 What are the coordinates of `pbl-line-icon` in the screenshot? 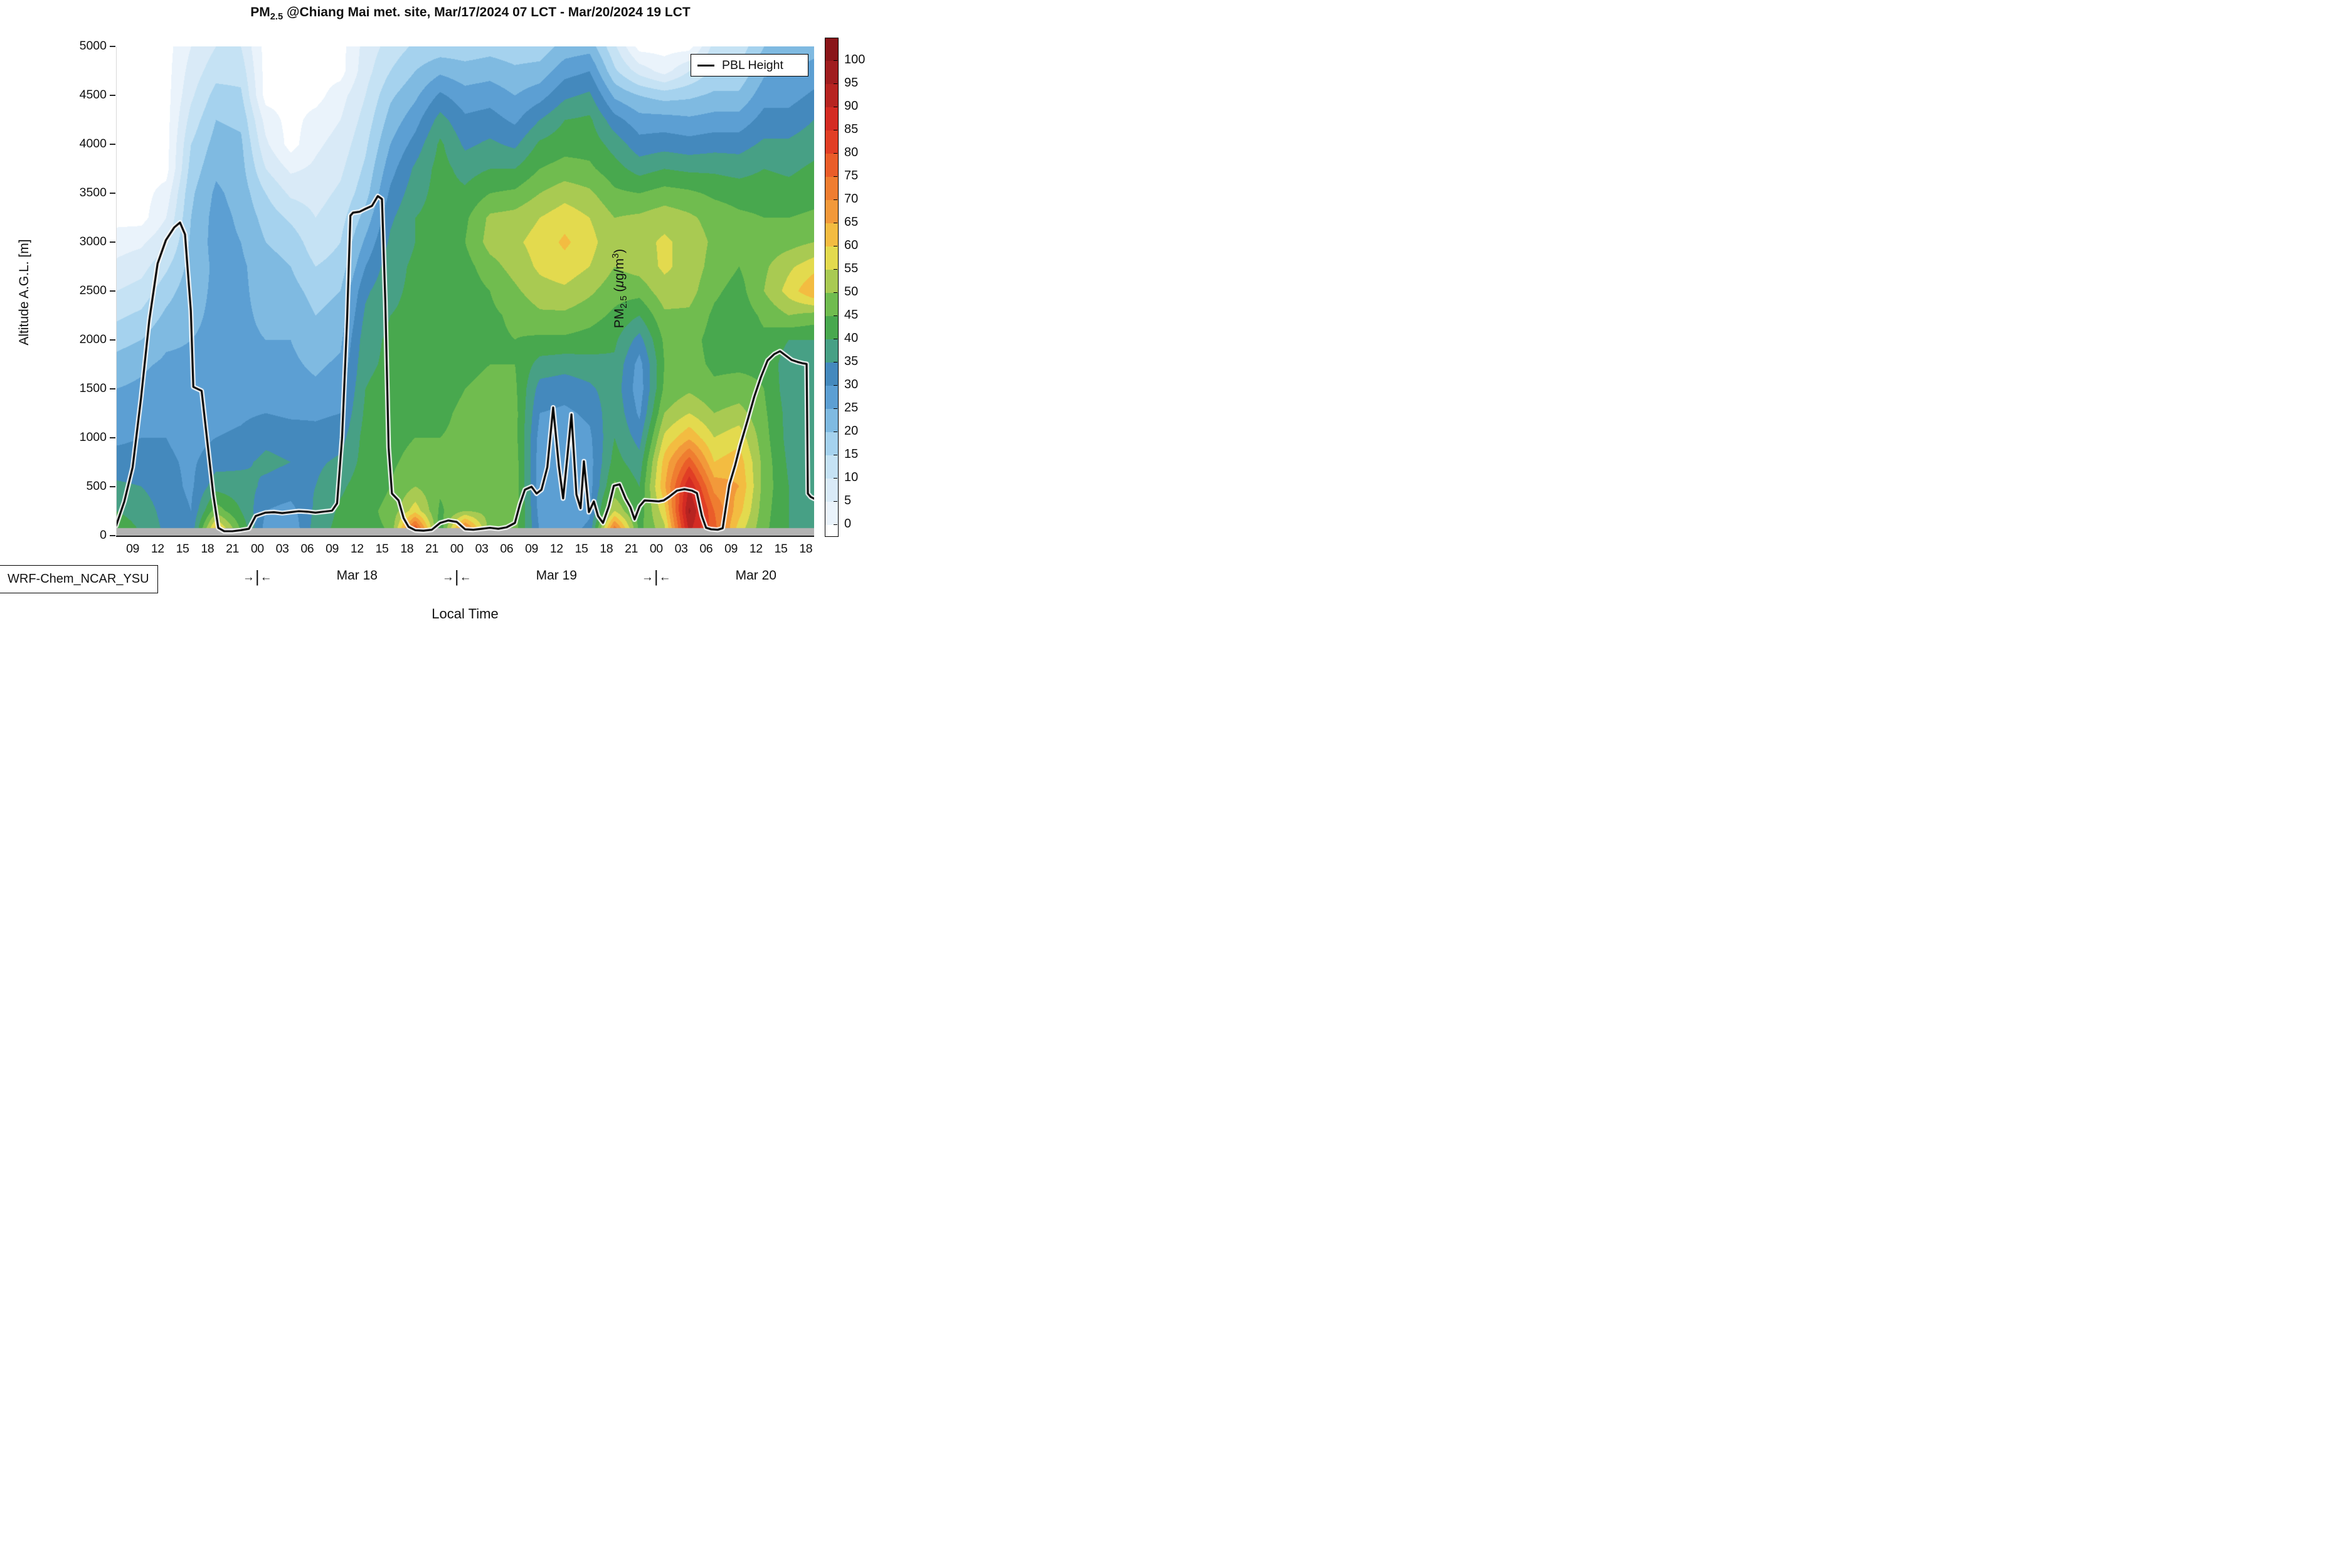 It's located at (705, 65).